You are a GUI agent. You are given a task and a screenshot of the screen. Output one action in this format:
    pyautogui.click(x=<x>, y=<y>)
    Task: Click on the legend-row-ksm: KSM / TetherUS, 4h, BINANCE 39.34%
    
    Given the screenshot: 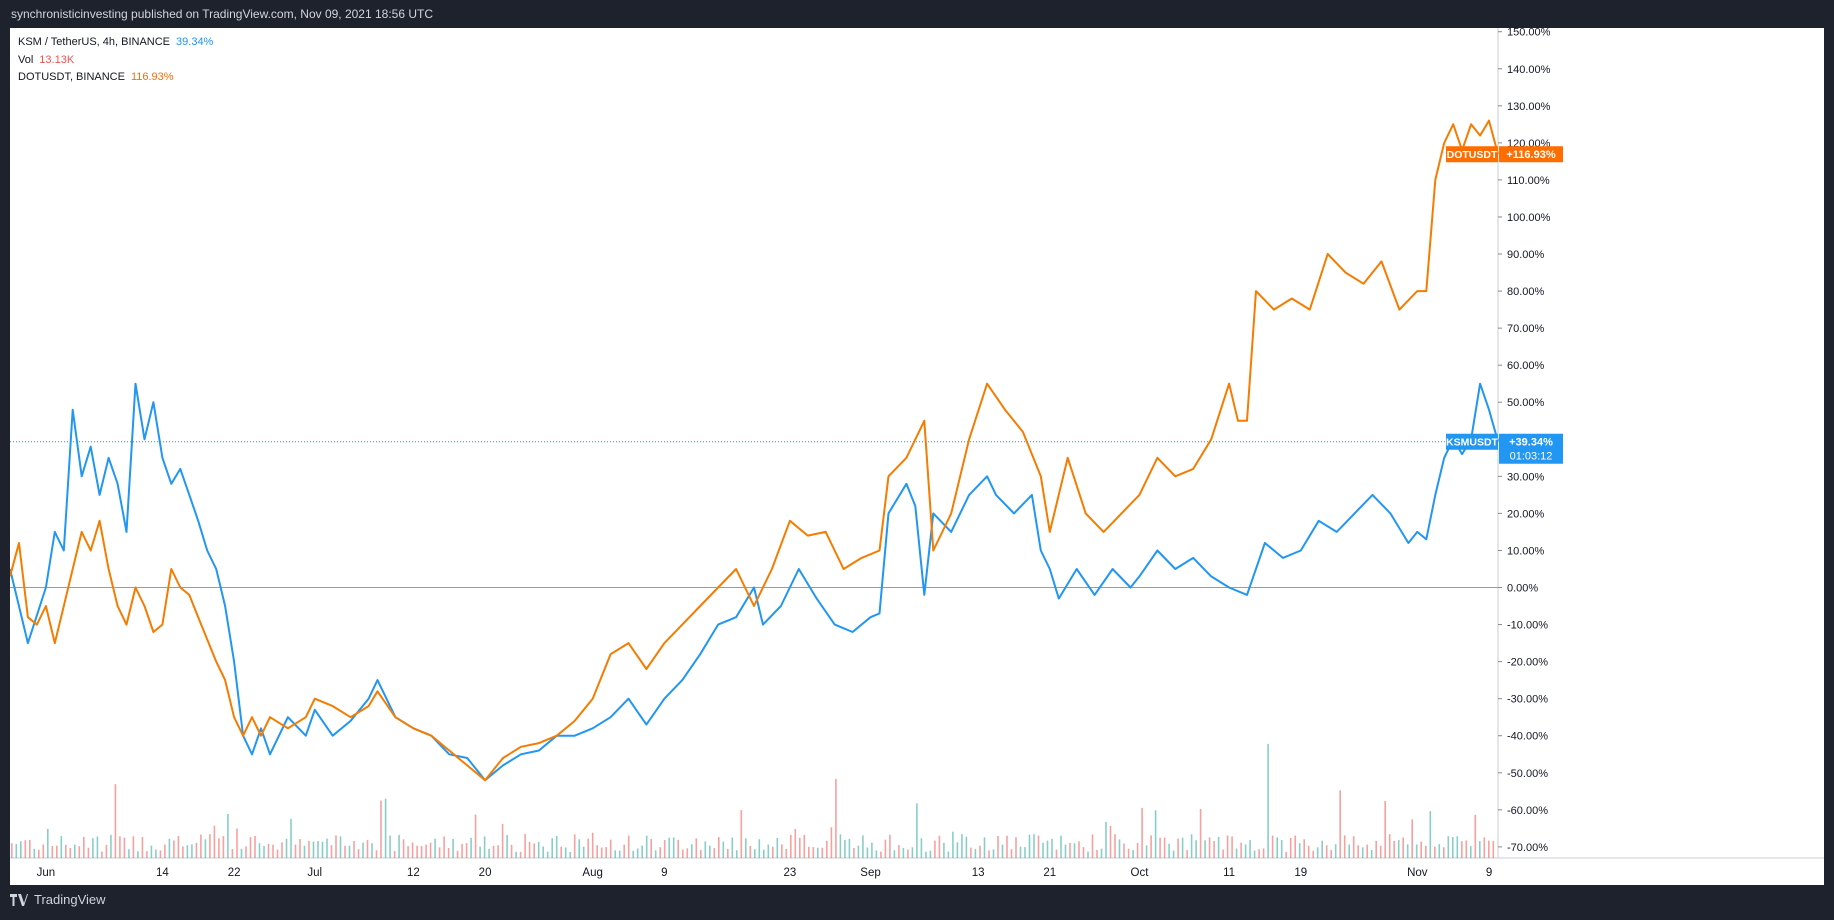 What is the action you would take?
    pyautogui.click(x=115, y=43)
    